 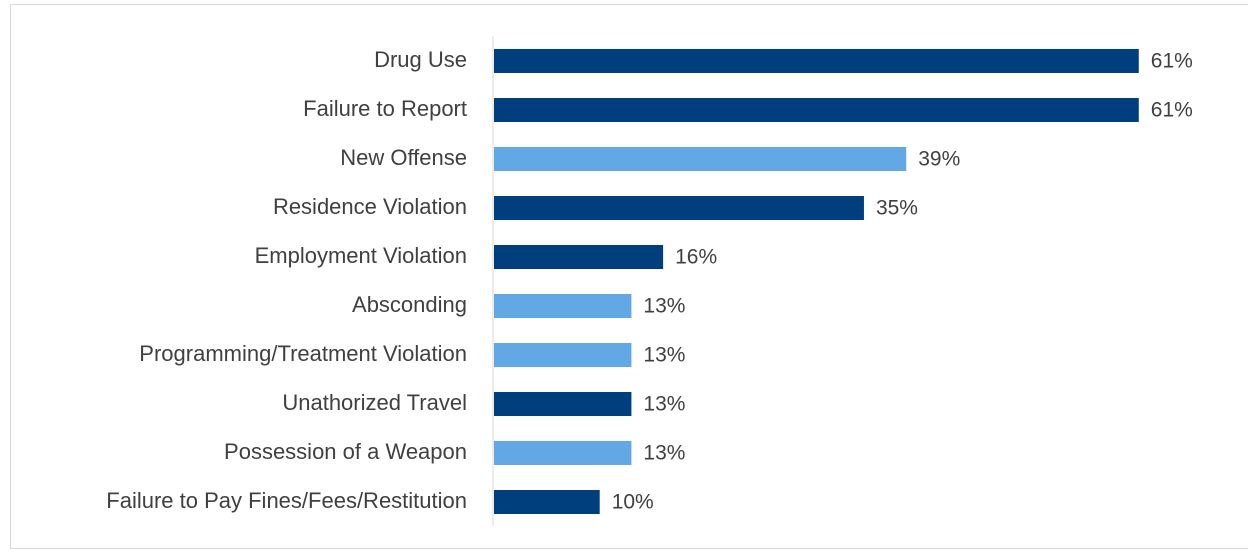 What do you see at coordinates (633, 502) in the screenshot?
I see `data-label: 10%` at bounding box center [633, 502].